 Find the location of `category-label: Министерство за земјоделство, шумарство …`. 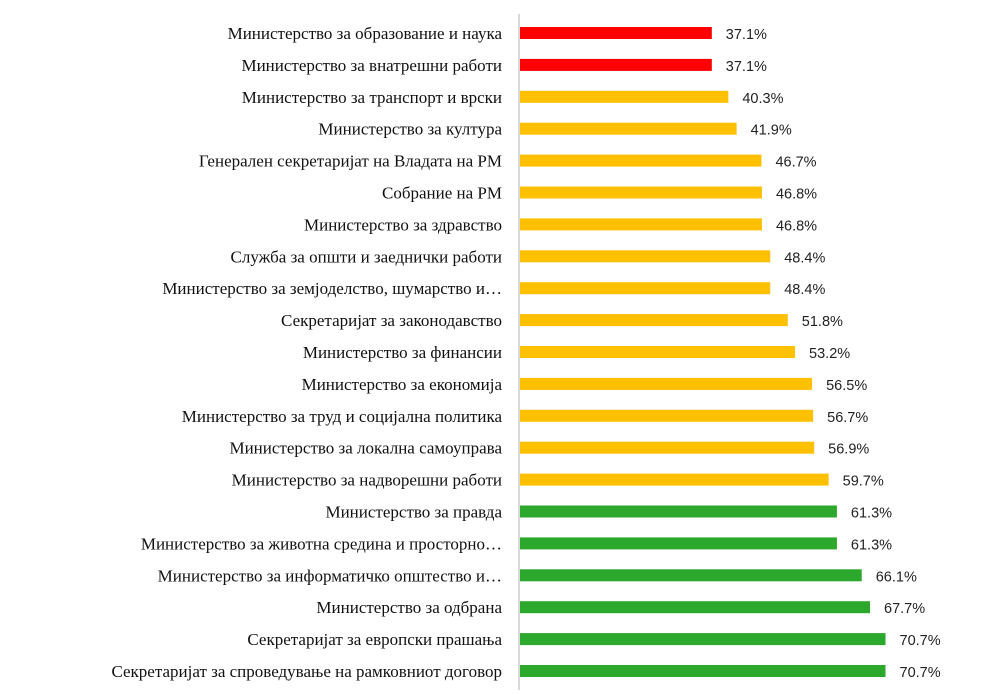

category-label: Министерство за земјоделство, шумарство … is located at coordinates (332, 288).